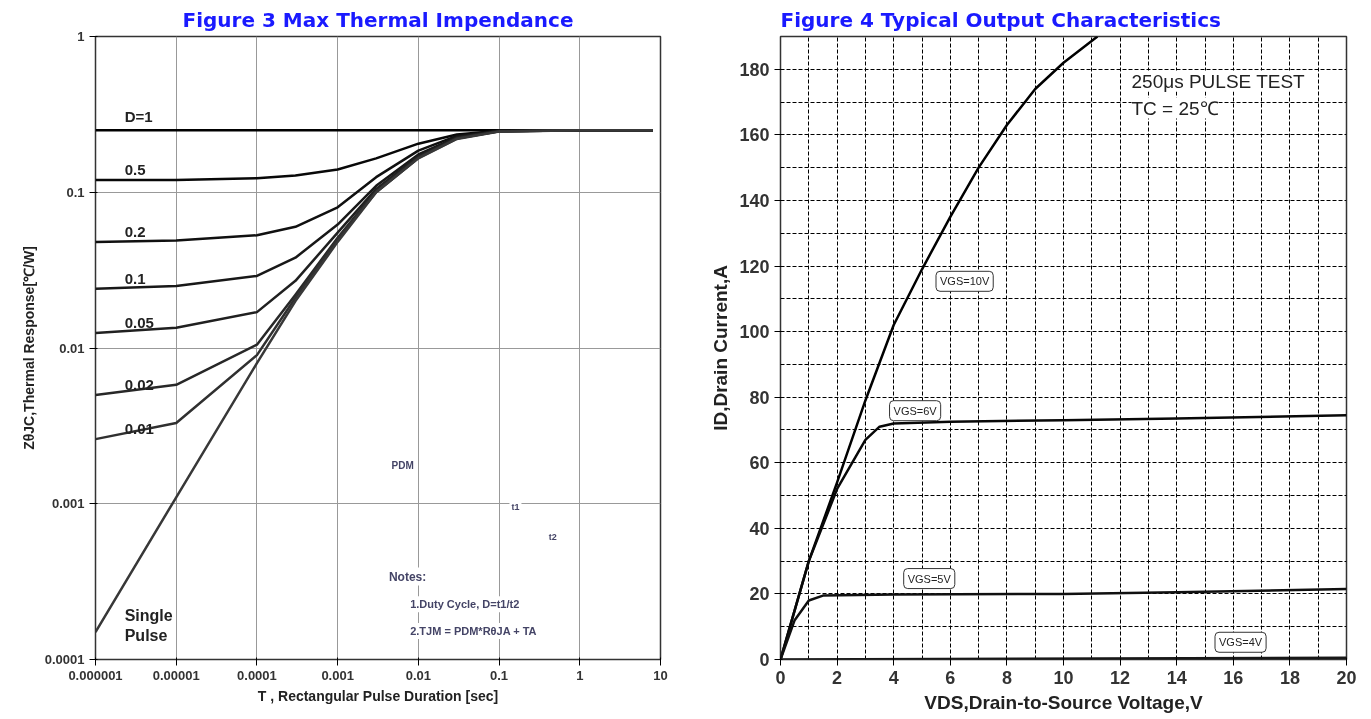 This screenshot has width=1371, height=719. Describe the element at coordinates (965, 281) in the screenshot. I see `series-label: VGS=10V` at that location.